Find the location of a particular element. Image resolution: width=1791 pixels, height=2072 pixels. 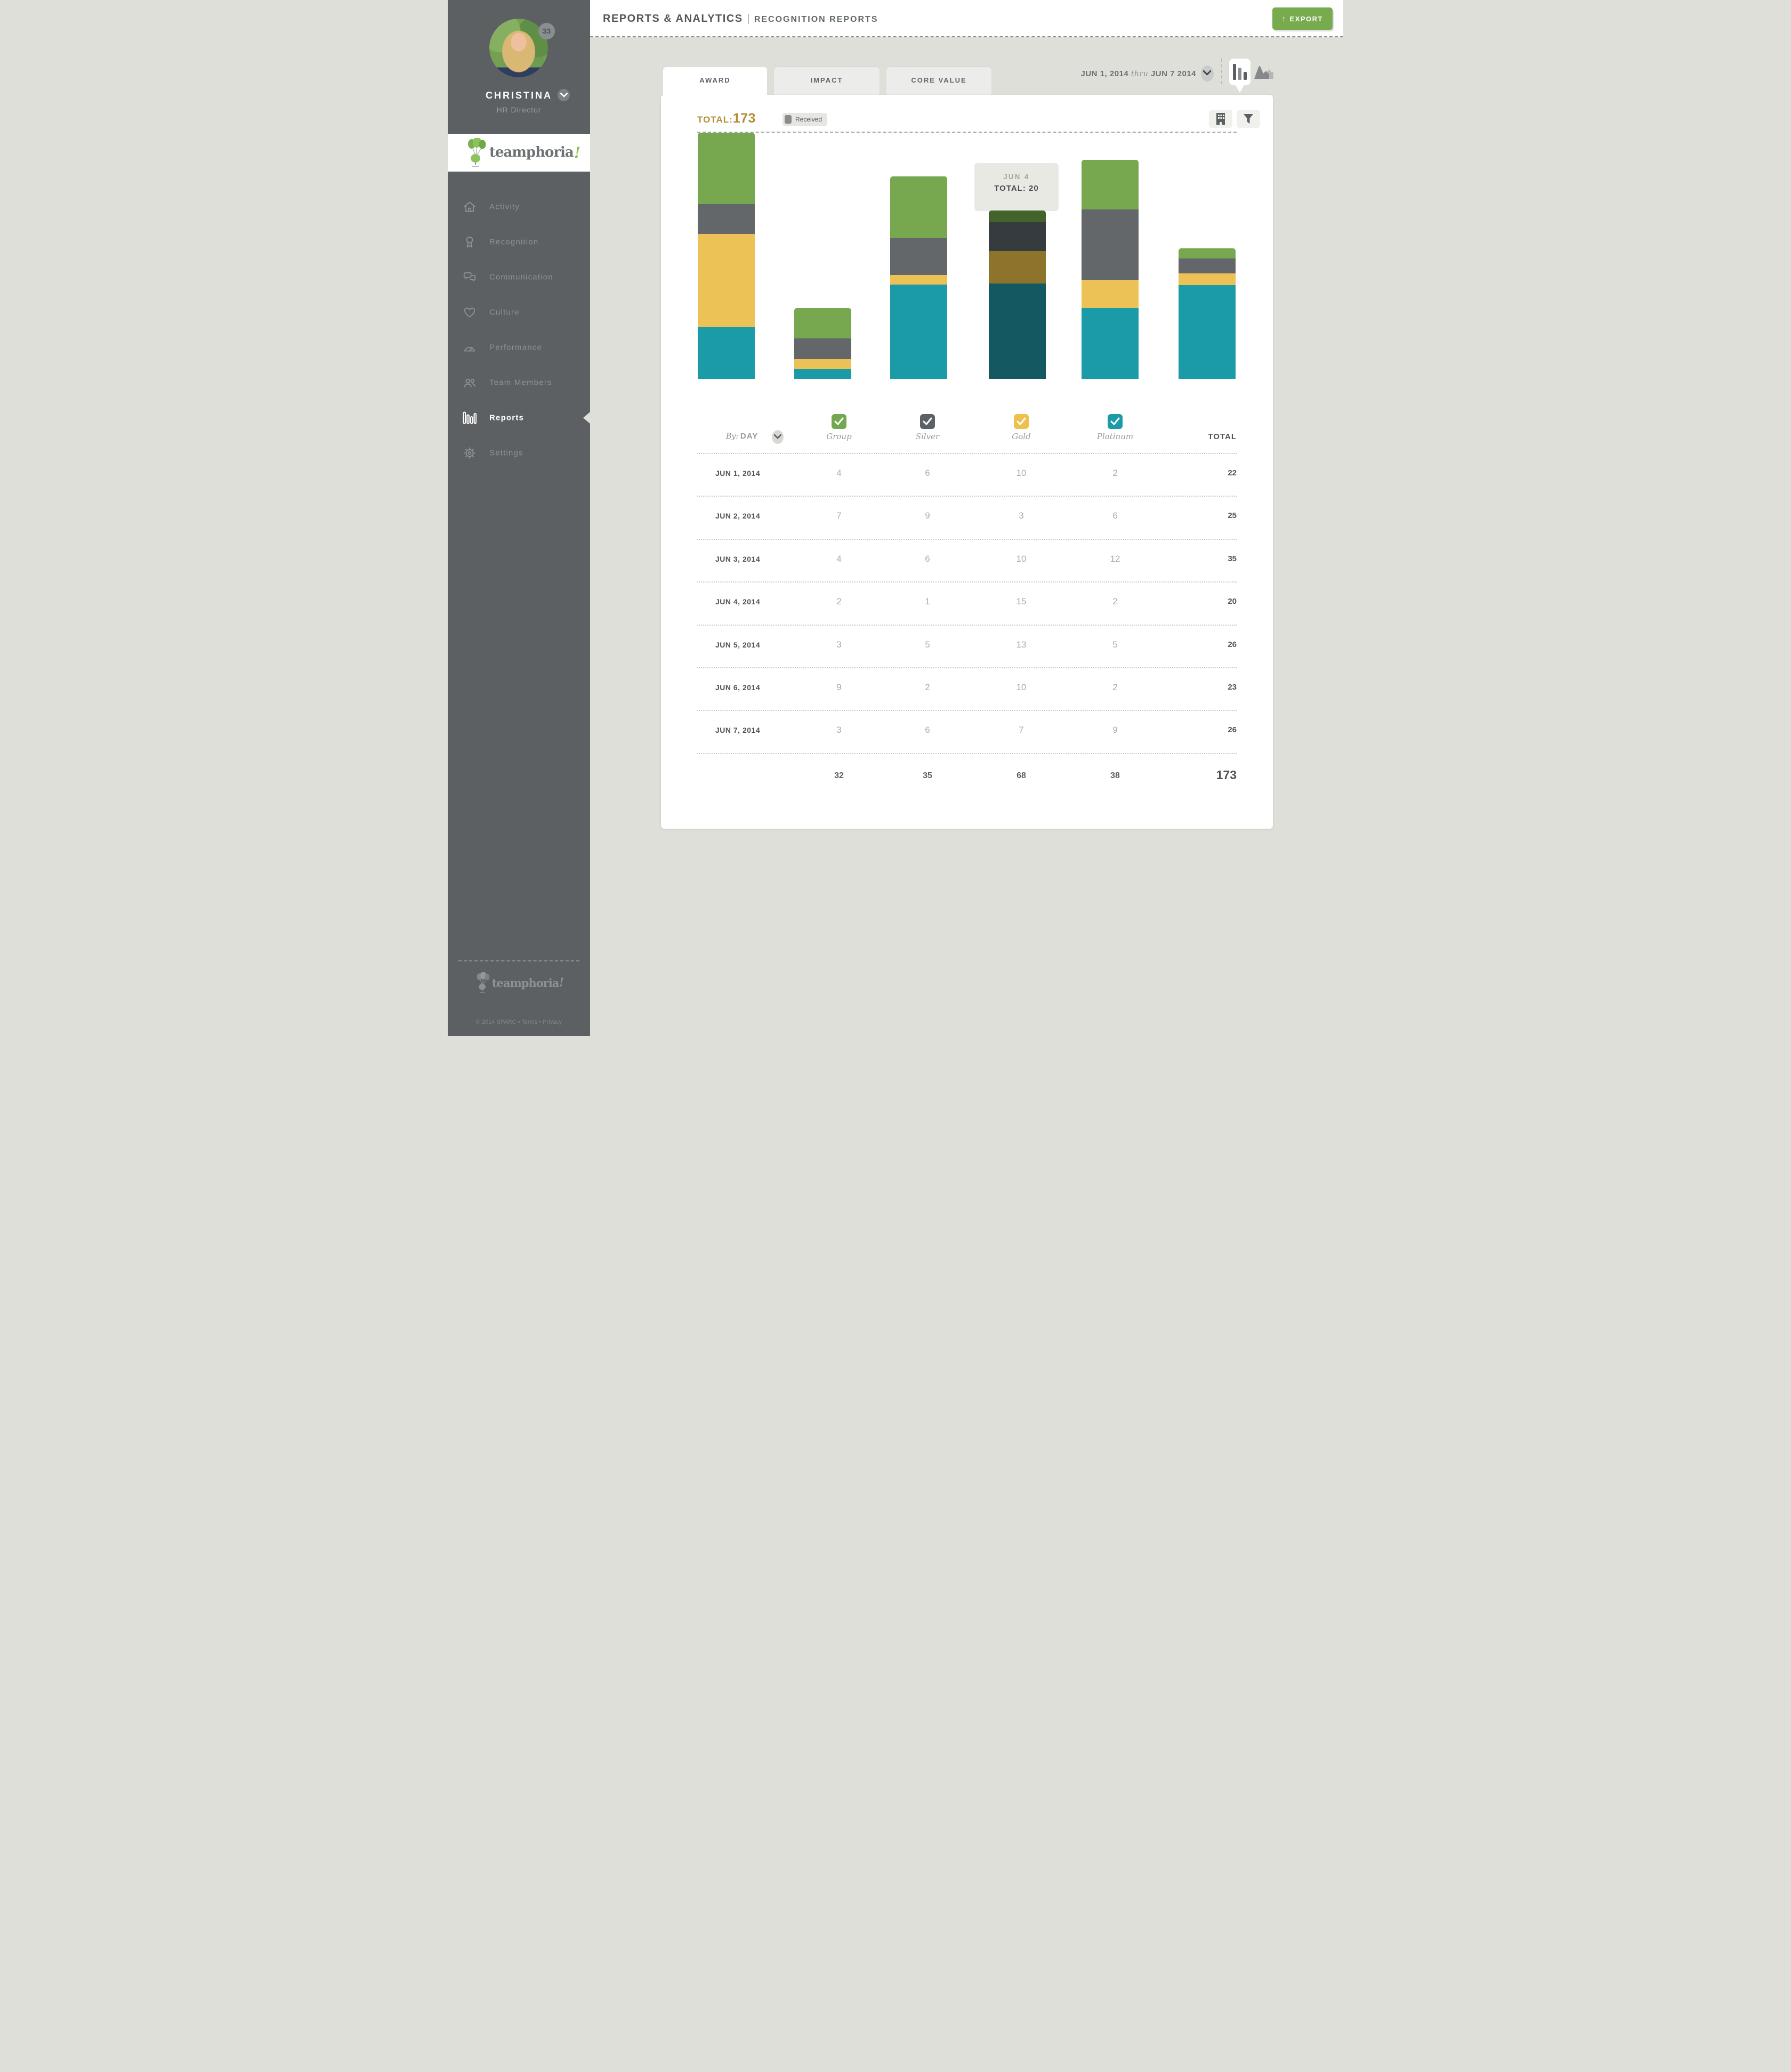

sidebar-item-label: Settings is located at coordinates (506, 453).